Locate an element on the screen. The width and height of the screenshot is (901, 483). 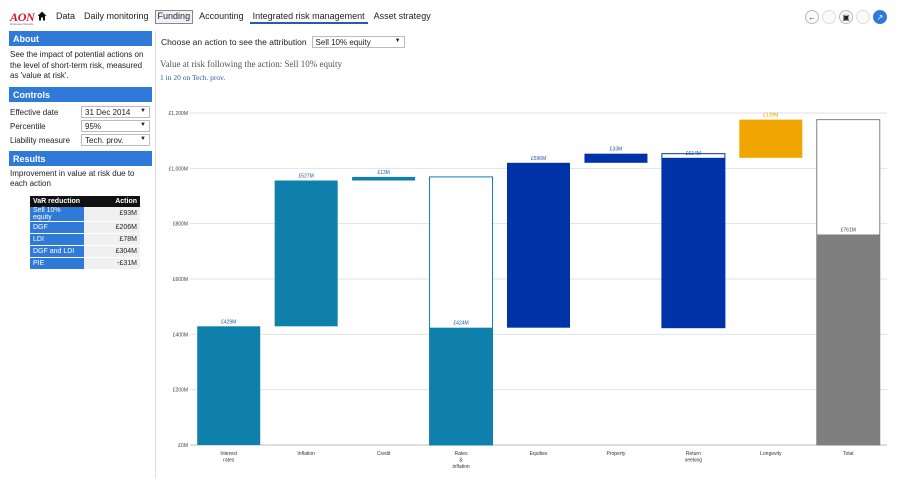
y-tick-label: £1,000M is located at coordinates (178, 169).